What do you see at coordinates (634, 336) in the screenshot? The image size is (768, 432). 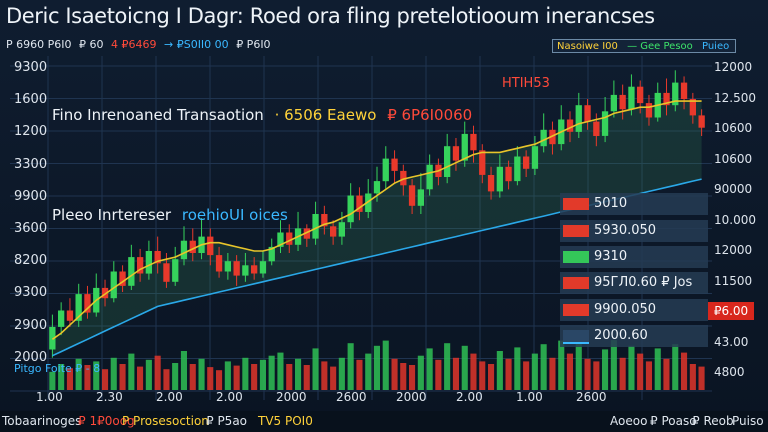 I see `summary-row: 2000.60` at bounding box center [634, 336].